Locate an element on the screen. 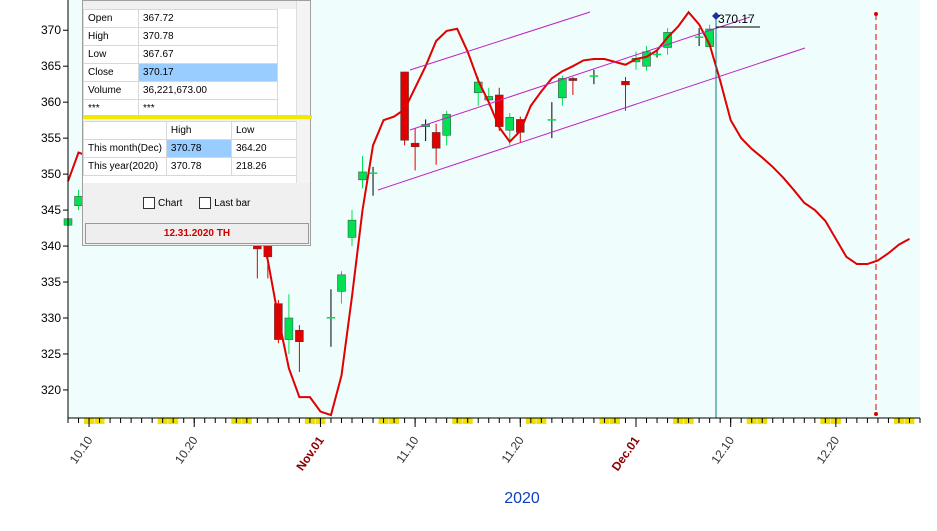  cell: 36,221,673.00 is located at coordinates (208, 90).